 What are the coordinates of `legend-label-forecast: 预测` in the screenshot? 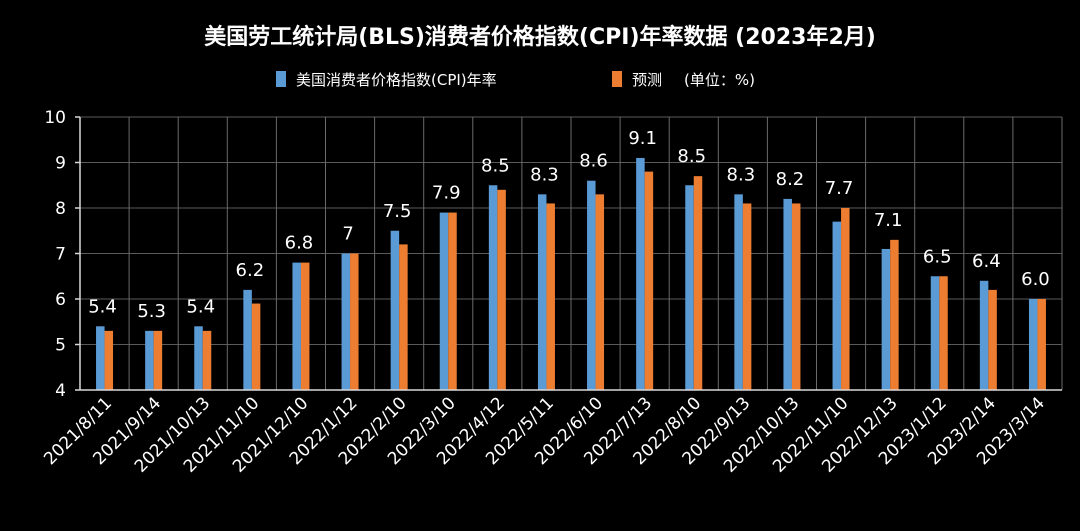 It's located at (647, 80).